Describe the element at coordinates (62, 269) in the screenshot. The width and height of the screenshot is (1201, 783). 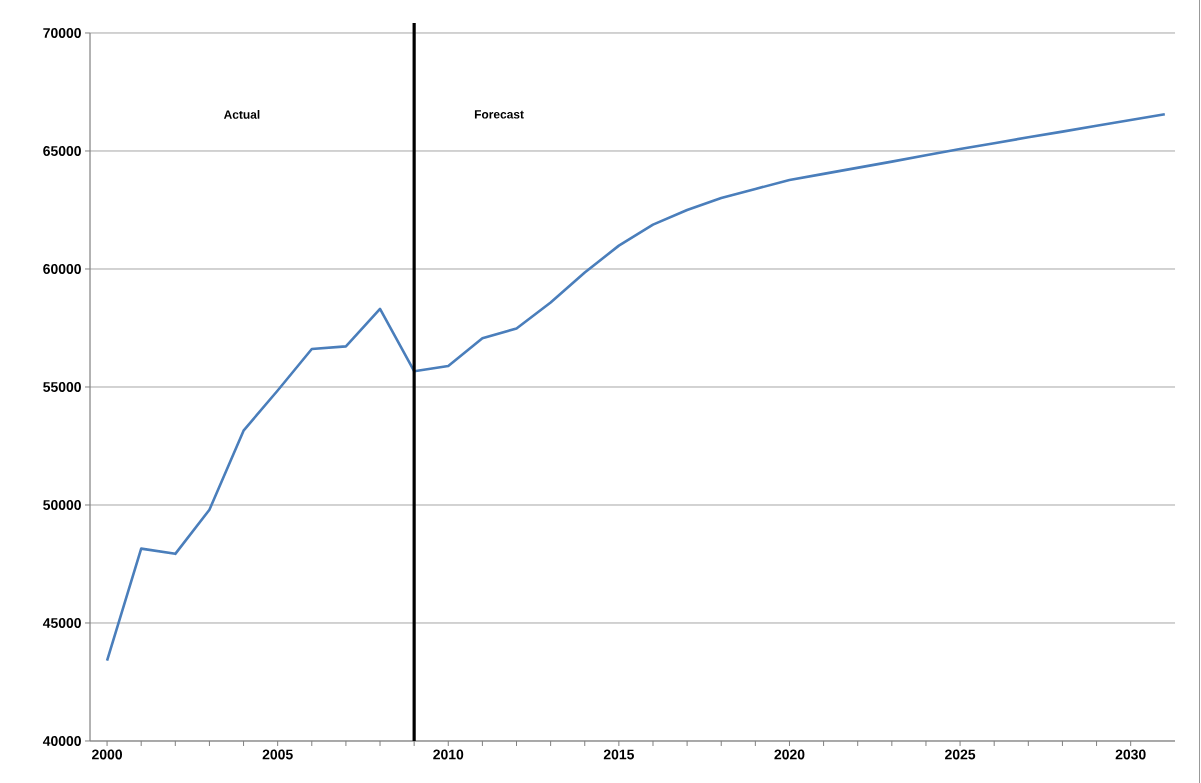
I see `y-tick-label: 60000` at that location.